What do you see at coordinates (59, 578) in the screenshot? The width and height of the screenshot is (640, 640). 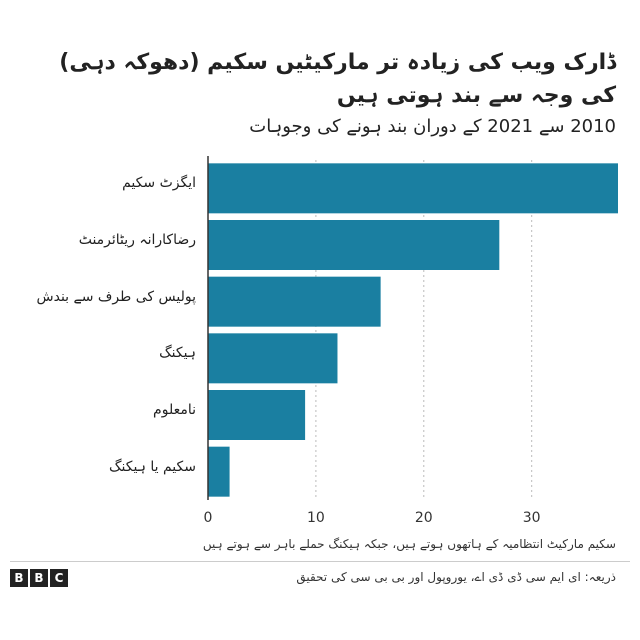 I see `logo-letter-c: C` at bounding box center [59, 578].